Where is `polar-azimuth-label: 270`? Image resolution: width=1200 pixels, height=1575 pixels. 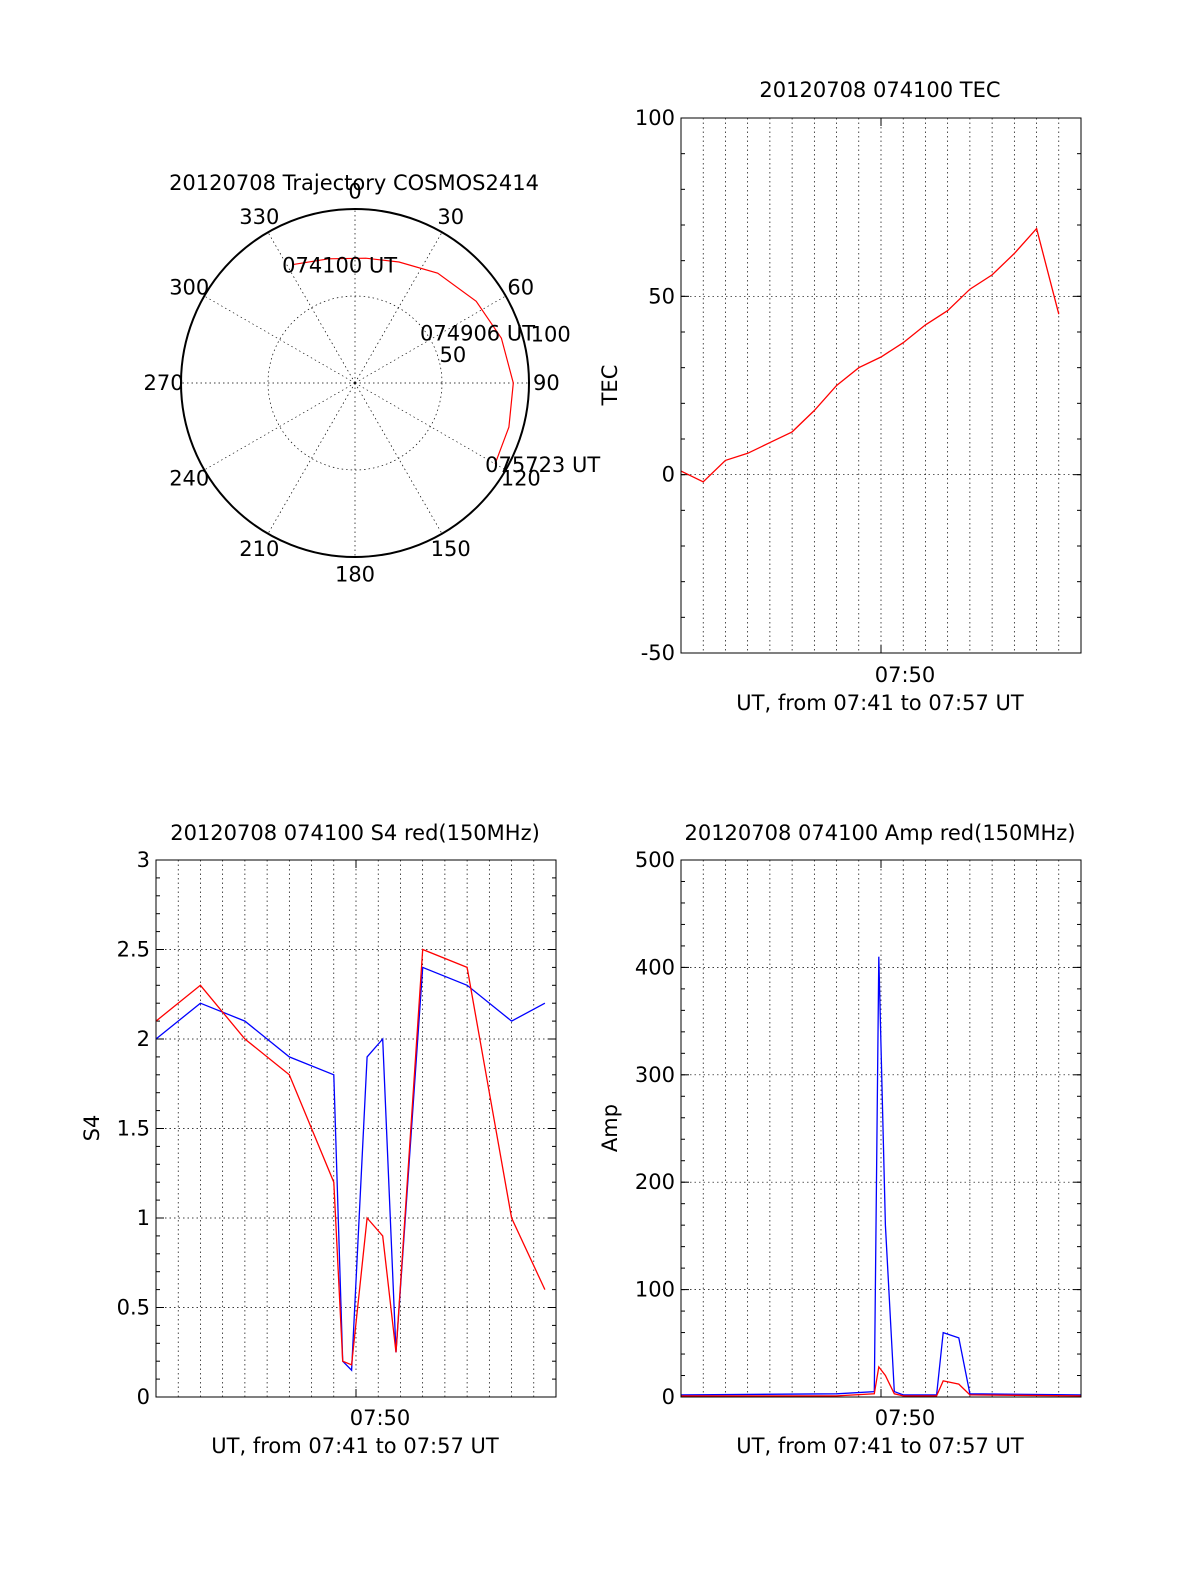 polar-azimuth-label: 270 is located at coordinates (164, 383).